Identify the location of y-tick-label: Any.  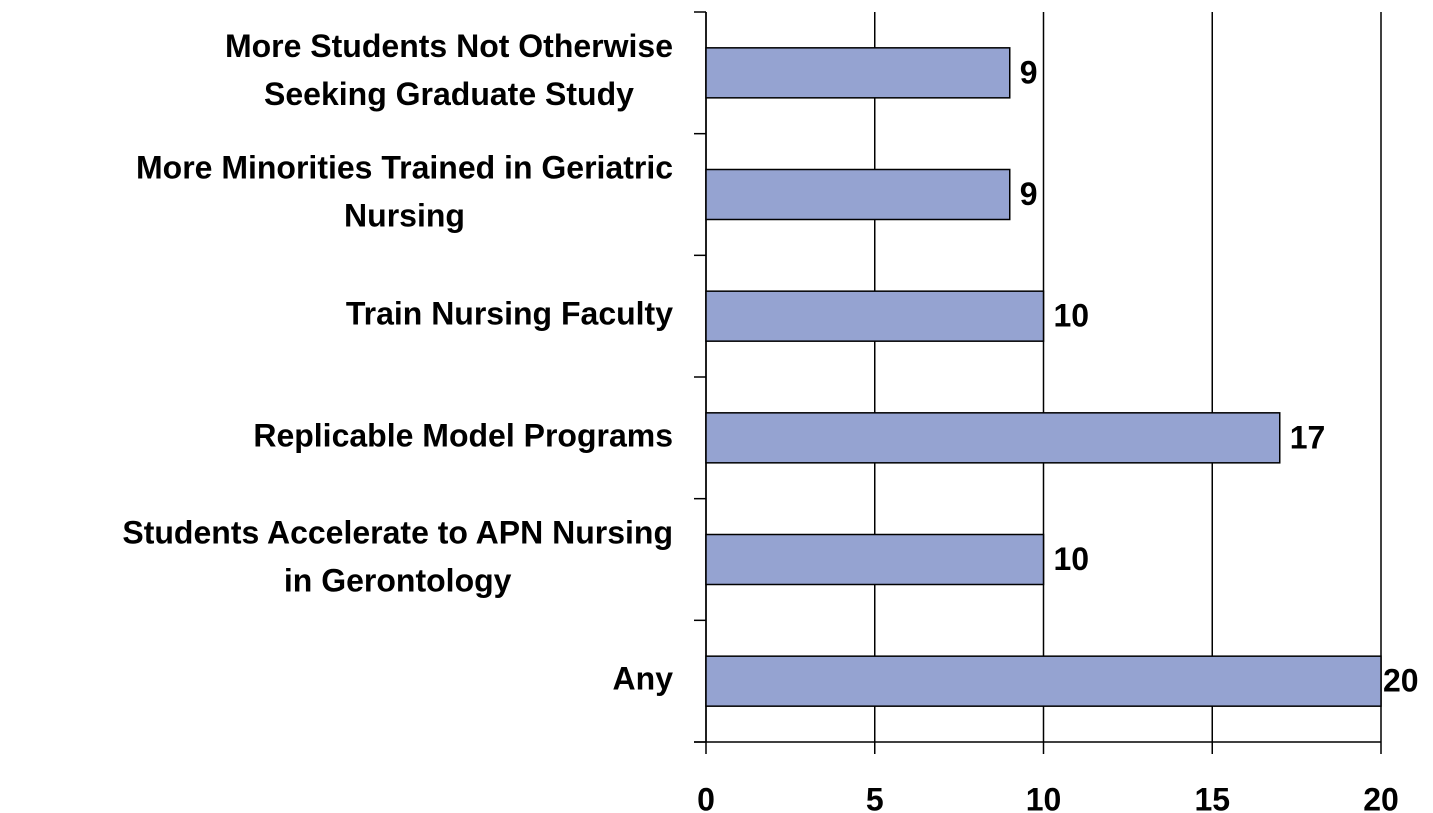
(643, 679).